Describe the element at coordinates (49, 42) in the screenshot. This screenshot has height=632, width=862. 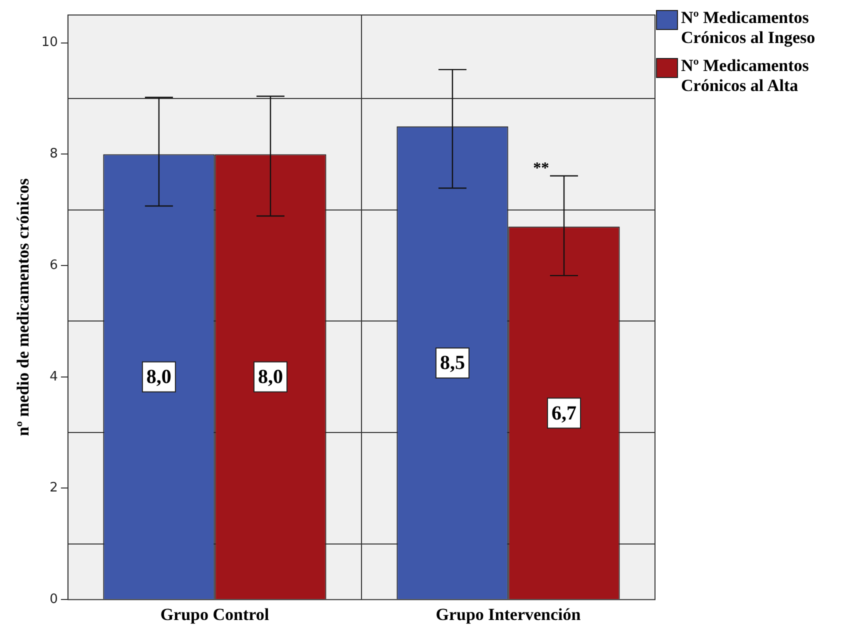
I see `y-tick-label: 10` at that location.